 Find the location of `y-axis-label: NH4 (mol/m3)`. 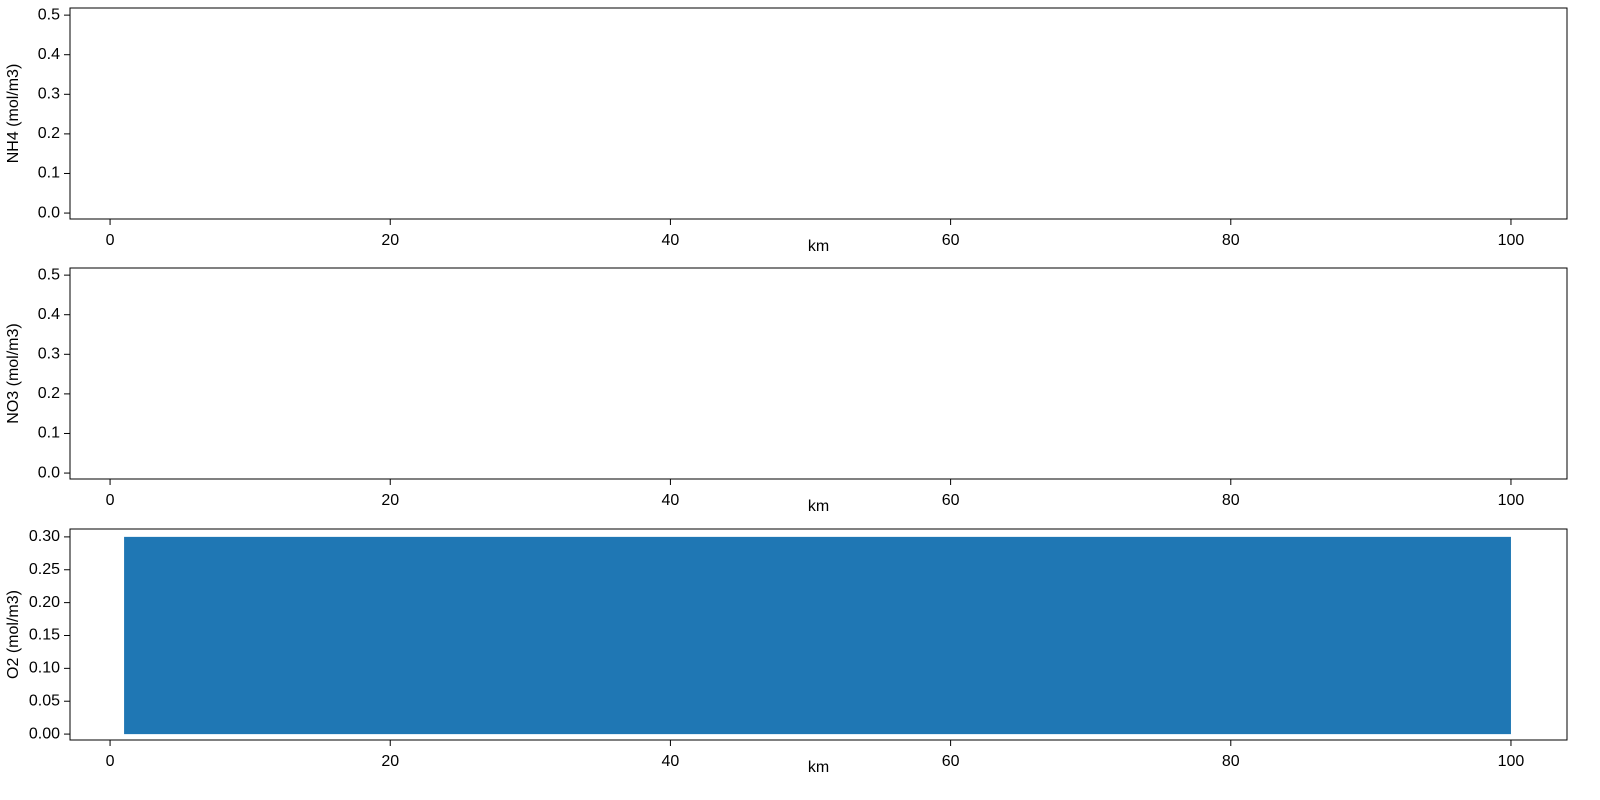

y-axis-label: NH4 (mol/m3) is located at coordinates (13, 114).